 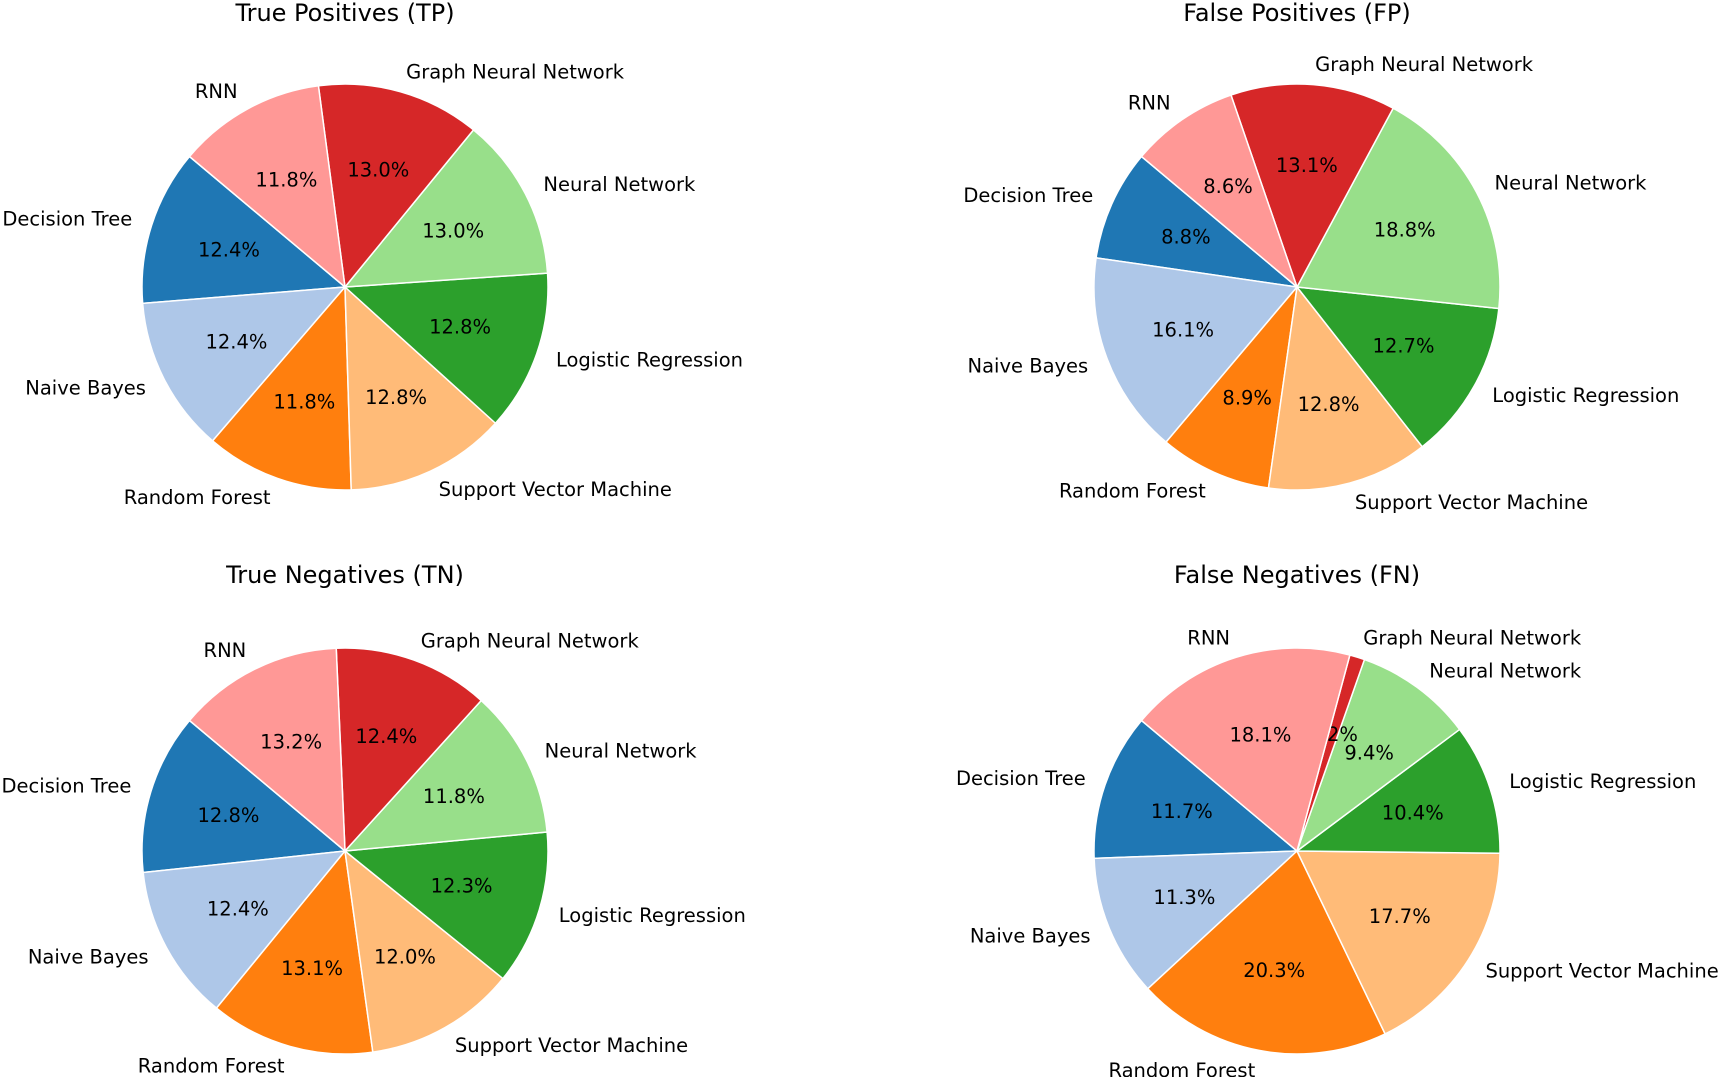 What do you see at coordinates (454, 796) in the screenshot?
I see `slice-percent-neural-network: 11.8%` at bounding box center [454, 796].